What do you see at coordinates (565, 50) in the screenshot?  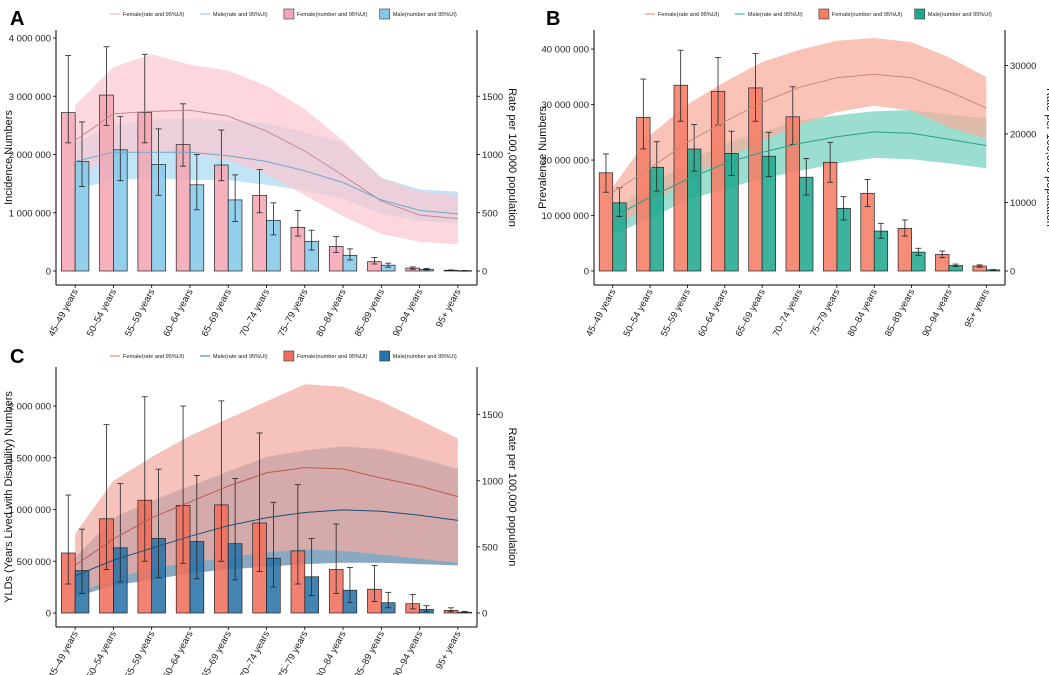 I see `y-tick-label: 40 000 000` at bounding box center [565, 50].